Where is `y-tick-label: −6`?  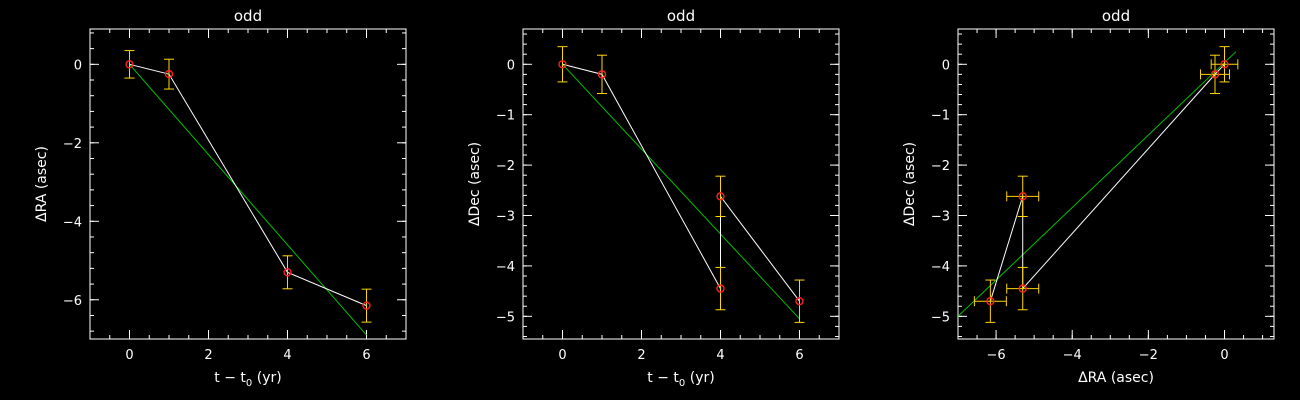
y-tick-label: −6 is located at coordinates (72, 301).